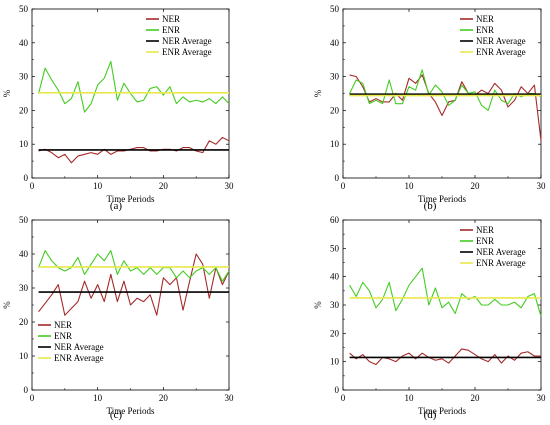  What do you see at coordinates (430, 206) in the screenshot?
I see `panel-label: (b)` at bounding box center [430, 206].